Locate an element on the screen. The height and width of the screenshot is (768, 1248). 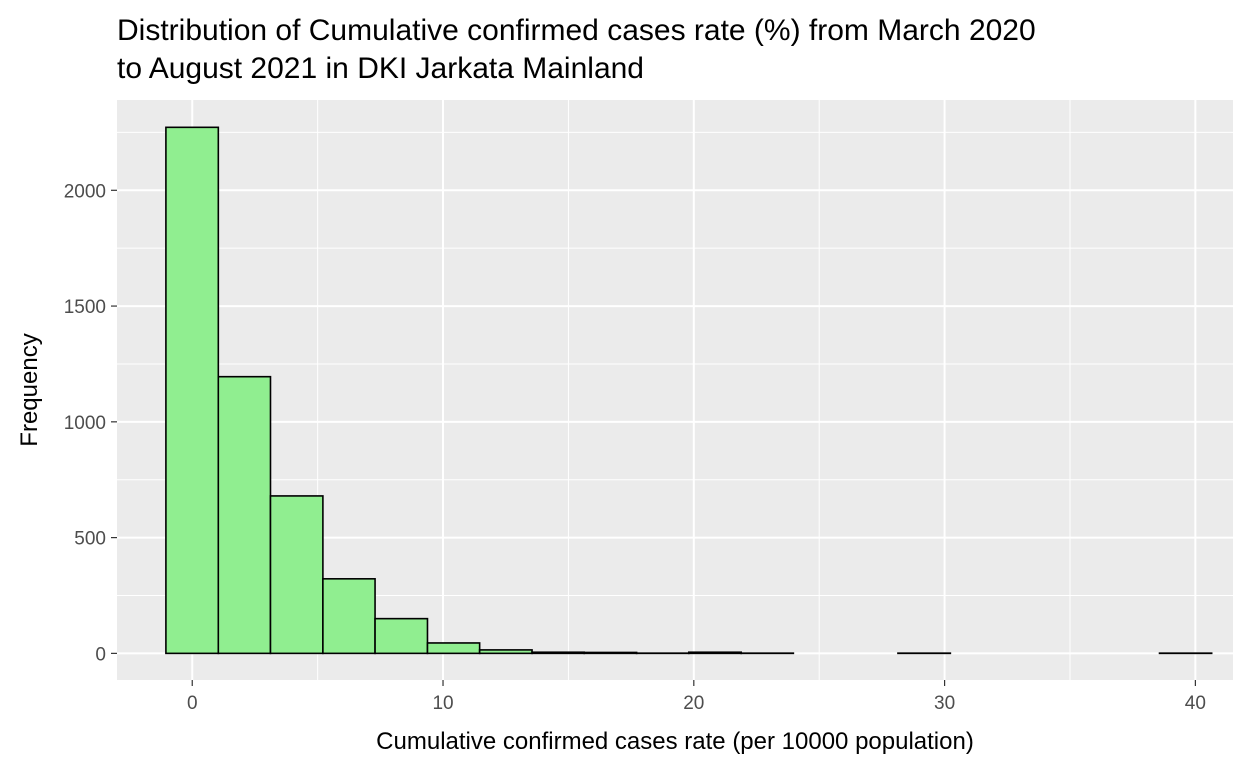
x-tick-label: 20 is located at coordinates (693, 703).